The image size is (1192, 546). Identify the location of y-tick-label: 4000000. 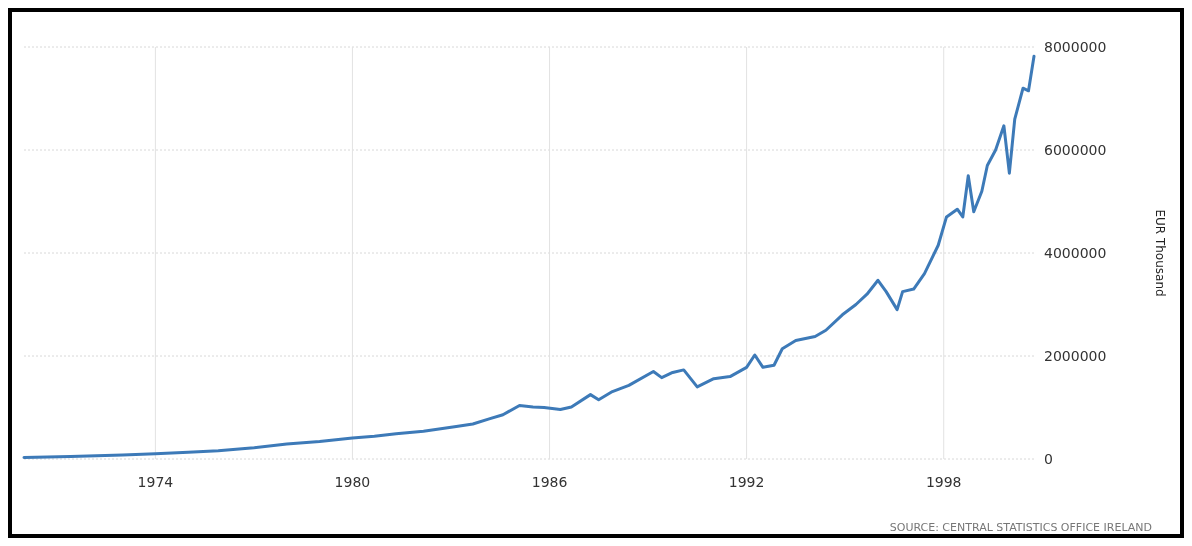
(1075, 253).